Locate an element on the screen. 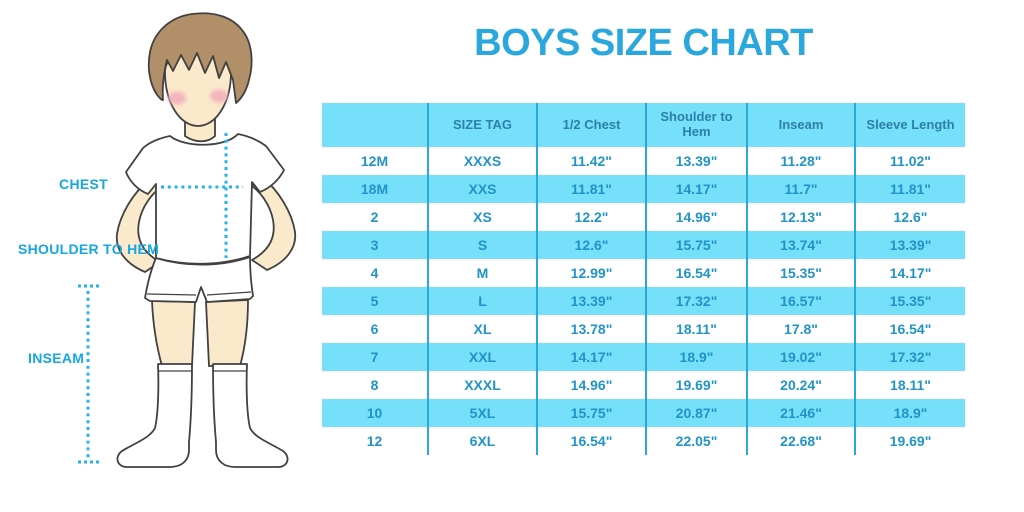  size-row: 3 S 12.6" 15.75" 13.74" 13.39" is located at coordinates (643, 245).